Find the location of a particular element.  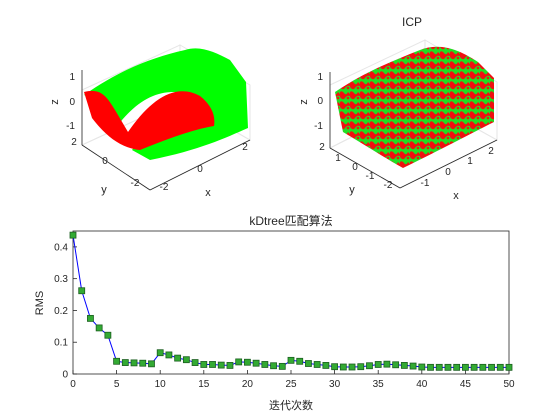

plot2-x-tick-label: -1 is located at coordinates (425, 183).